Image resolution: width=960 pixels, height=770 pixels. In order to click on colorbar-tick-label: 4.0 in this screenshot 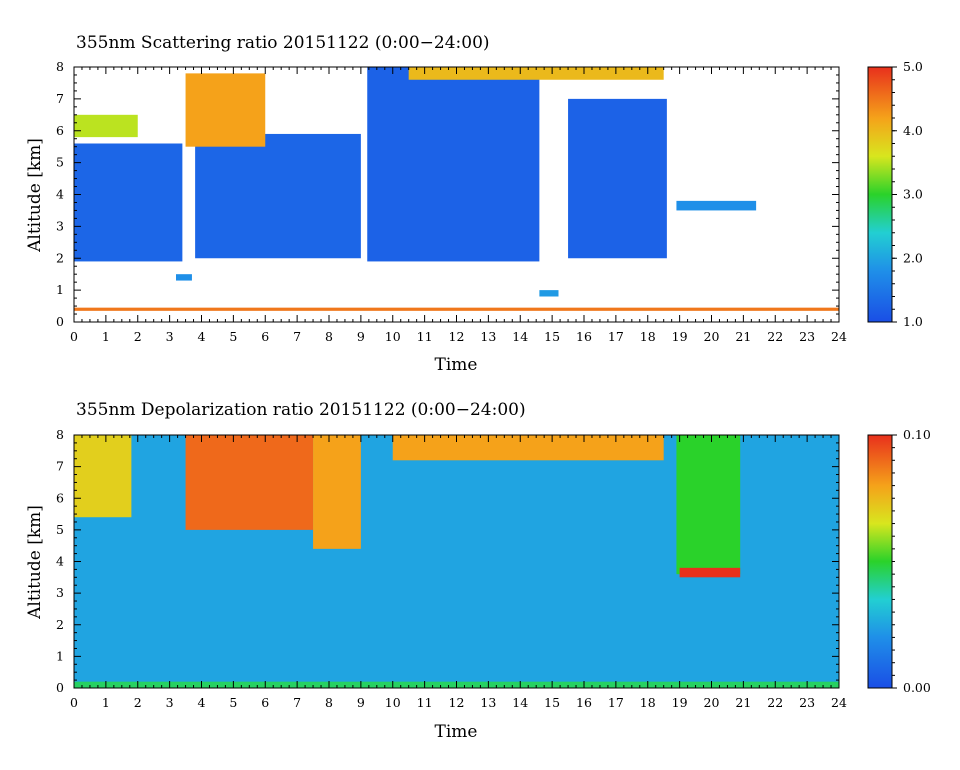, I will do `click(913, 130)`.